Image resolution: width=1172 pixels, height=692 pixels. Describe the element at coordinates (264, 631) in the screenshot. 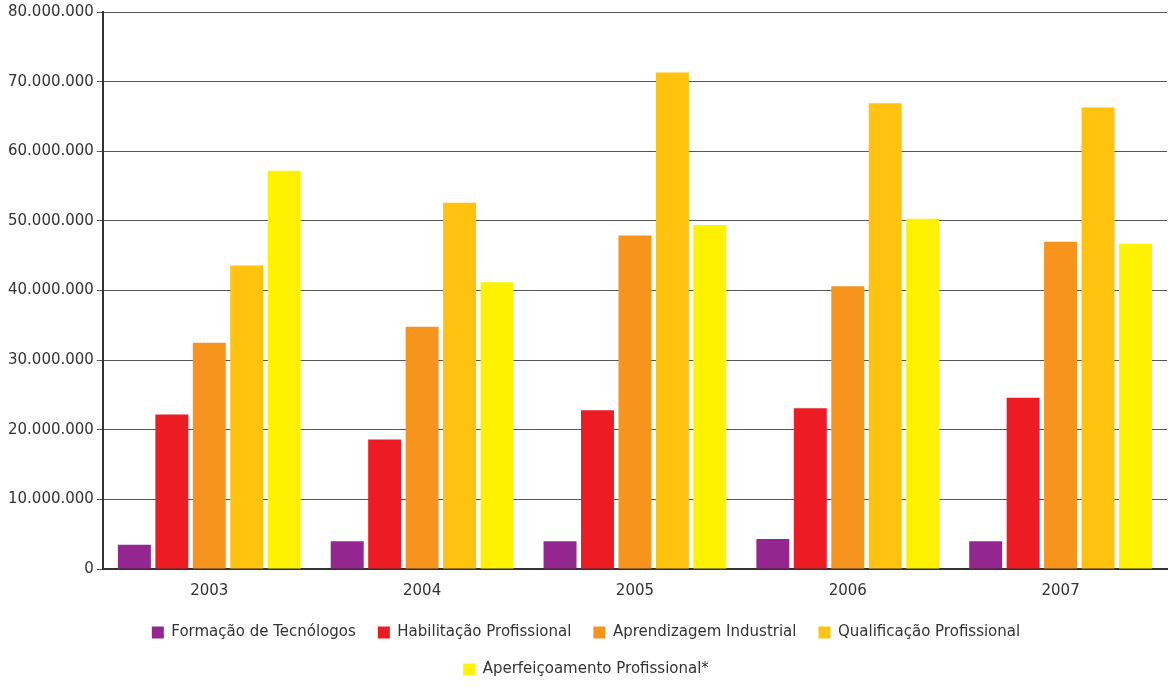

I see `legend-label: Formação de Tecnólogos` at that location.